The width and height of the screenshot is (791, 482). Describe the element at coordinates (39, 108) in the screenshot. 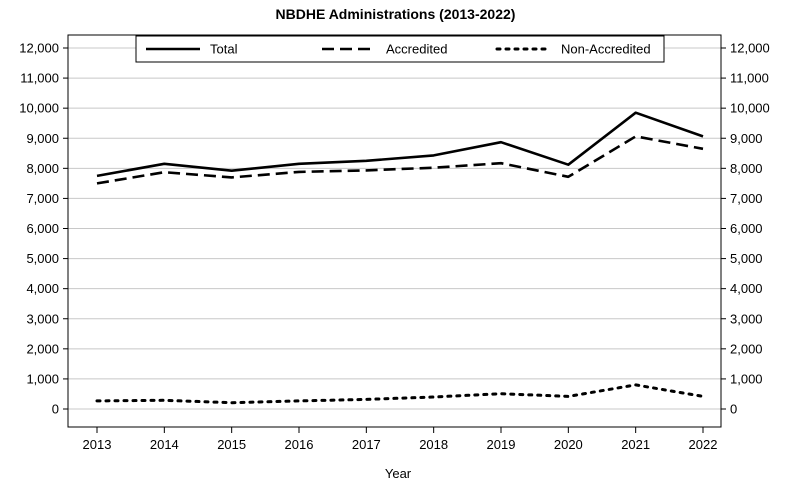

I see `y-tick-label-left: 10,000` at that location.